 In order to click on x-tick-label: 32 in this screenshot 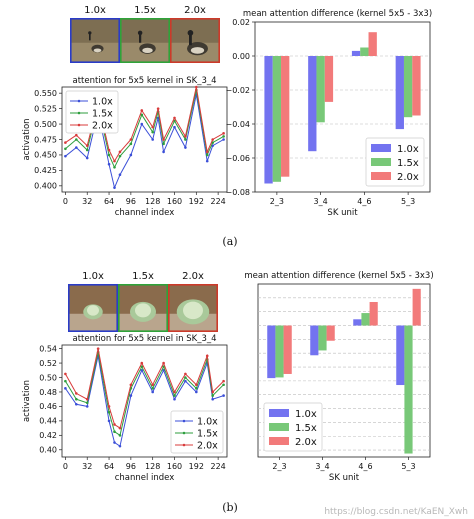, I will do `click(87, 201)`.